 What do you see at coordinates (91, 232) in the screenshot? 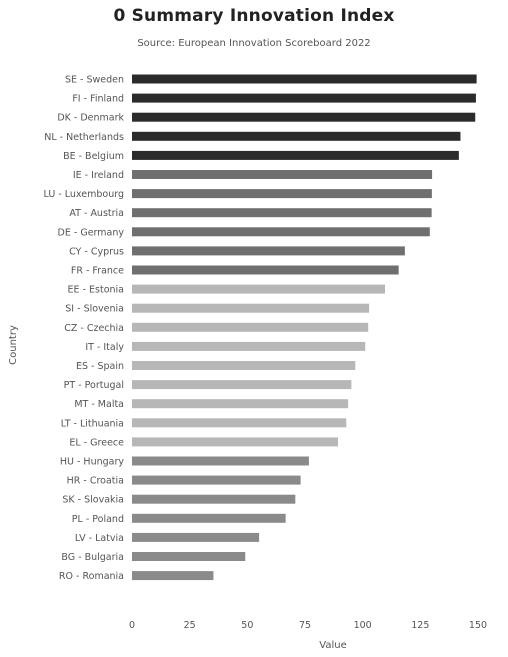
I see `category-label: DE - Germany` at bounding box center [91, 232].